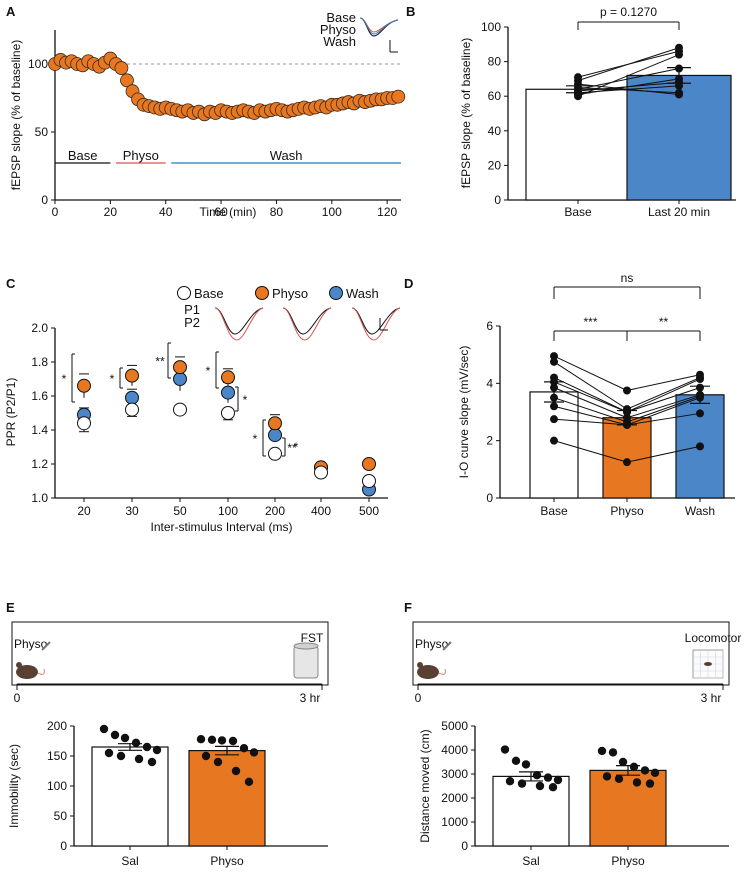  Describe the element at coordinates (307, 321) in the screenshot. I see `c-trace-black` at that location.